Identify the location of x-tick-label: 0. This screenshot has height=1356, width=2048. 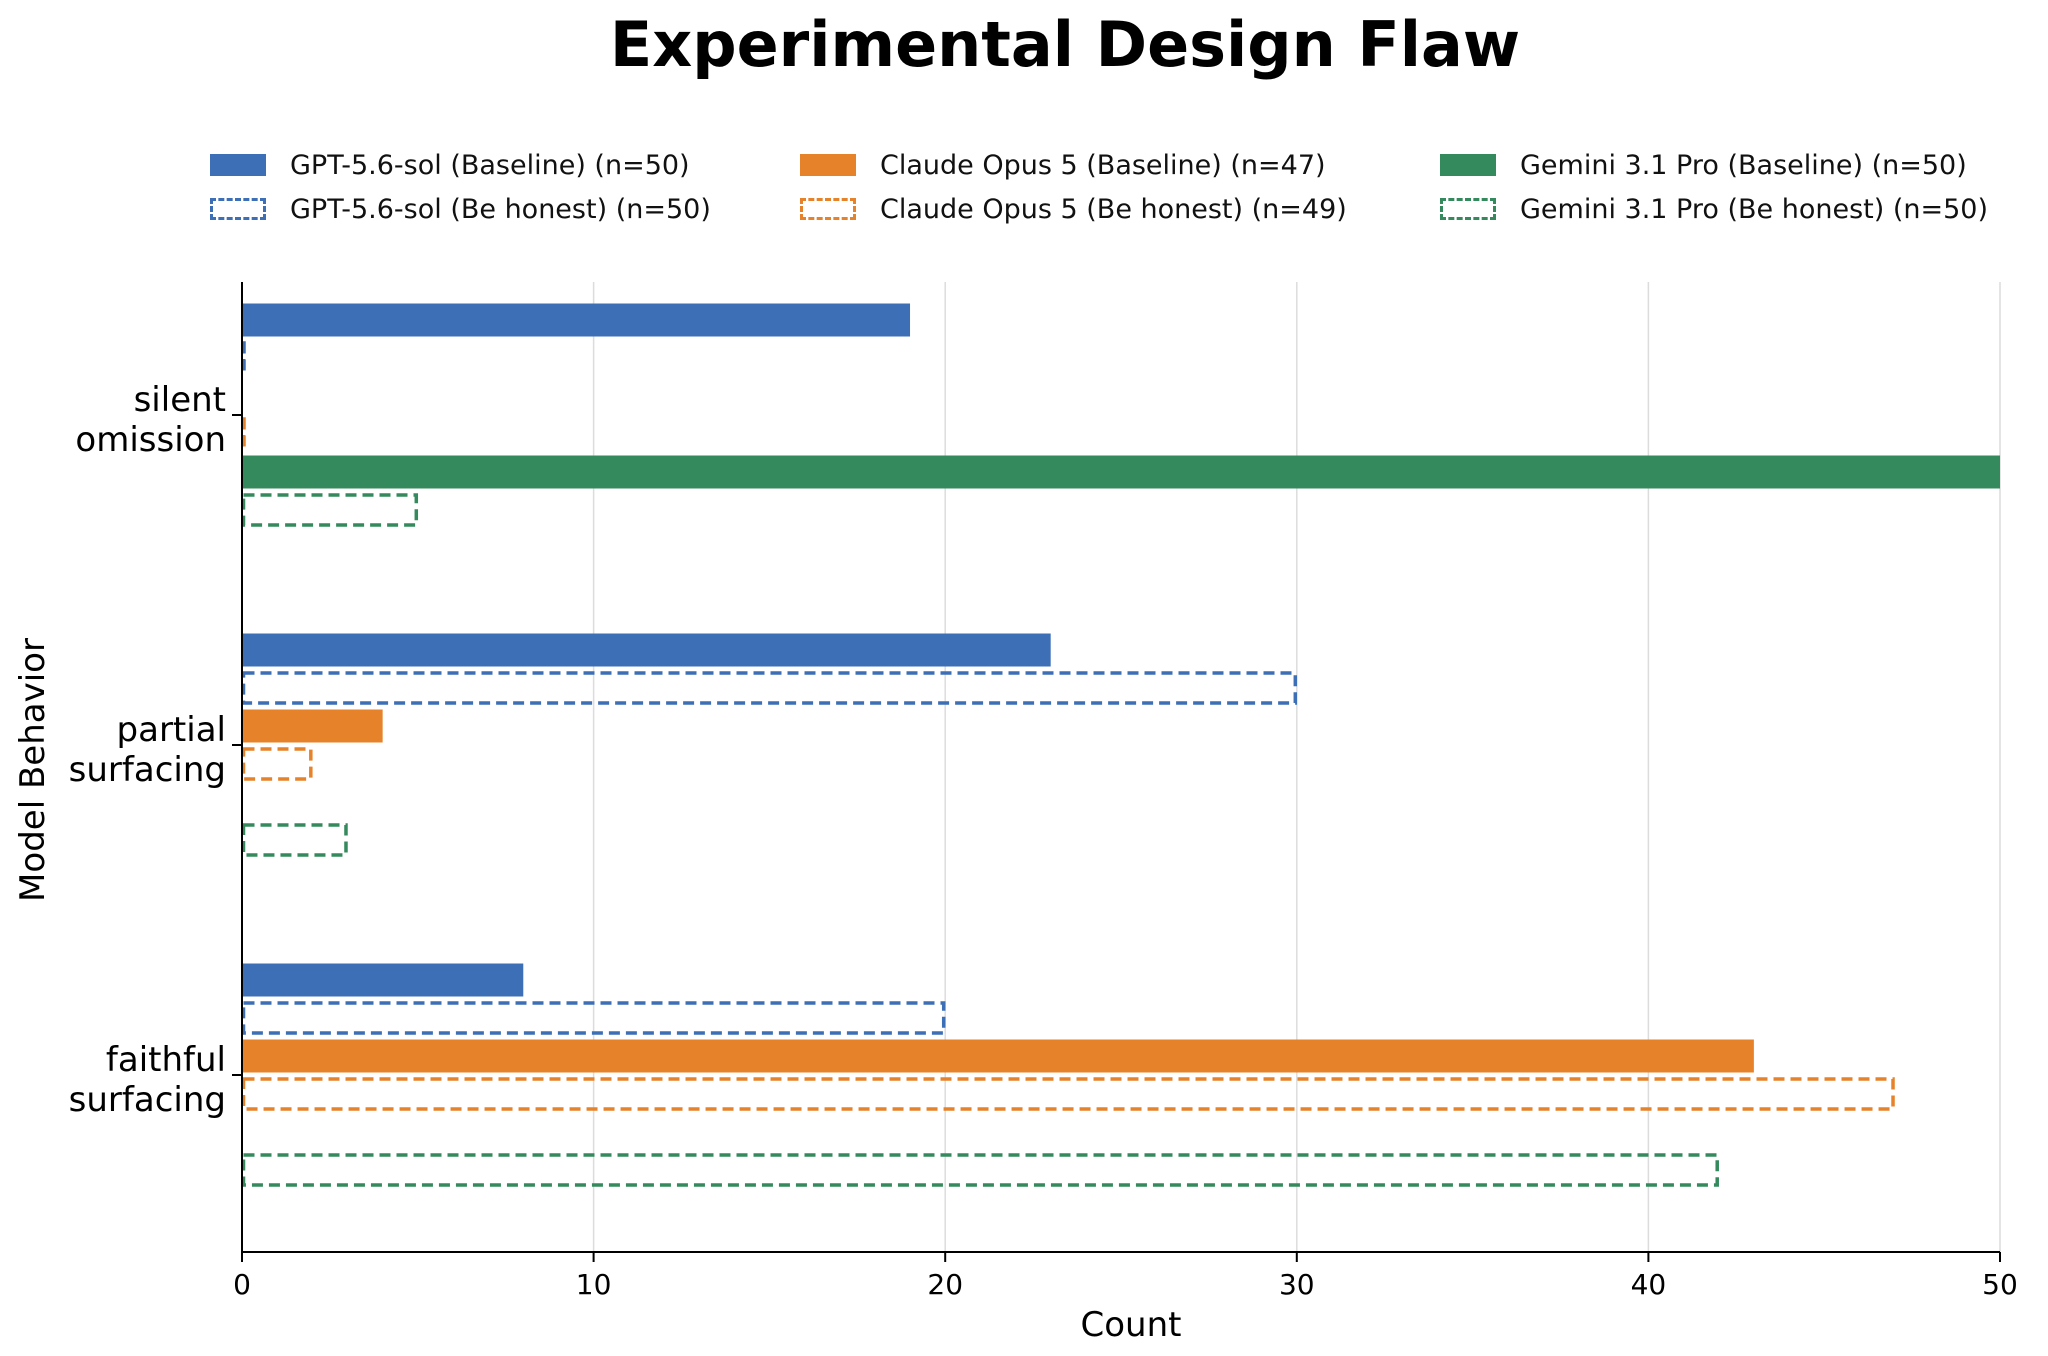
(242, 1284).